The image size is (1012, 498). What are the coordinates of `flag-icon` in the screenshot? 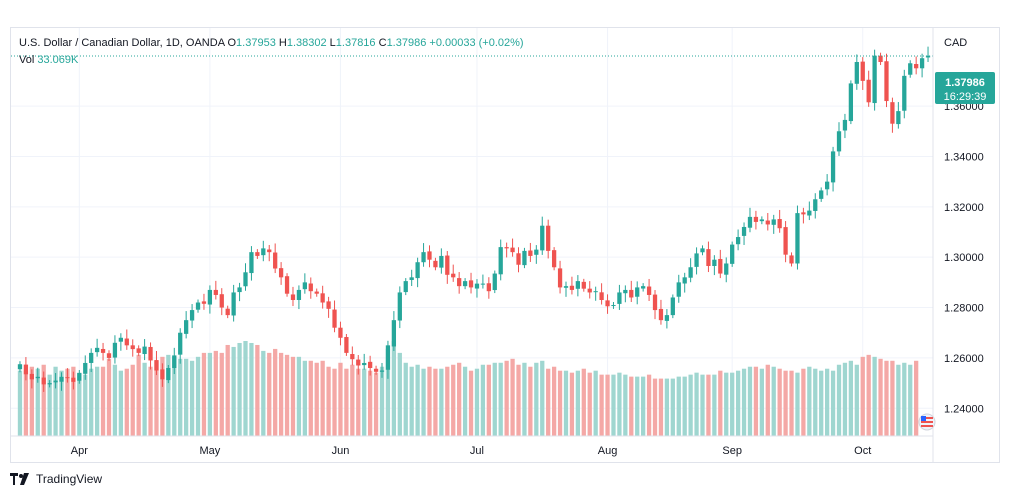 It's located at (927, 422).